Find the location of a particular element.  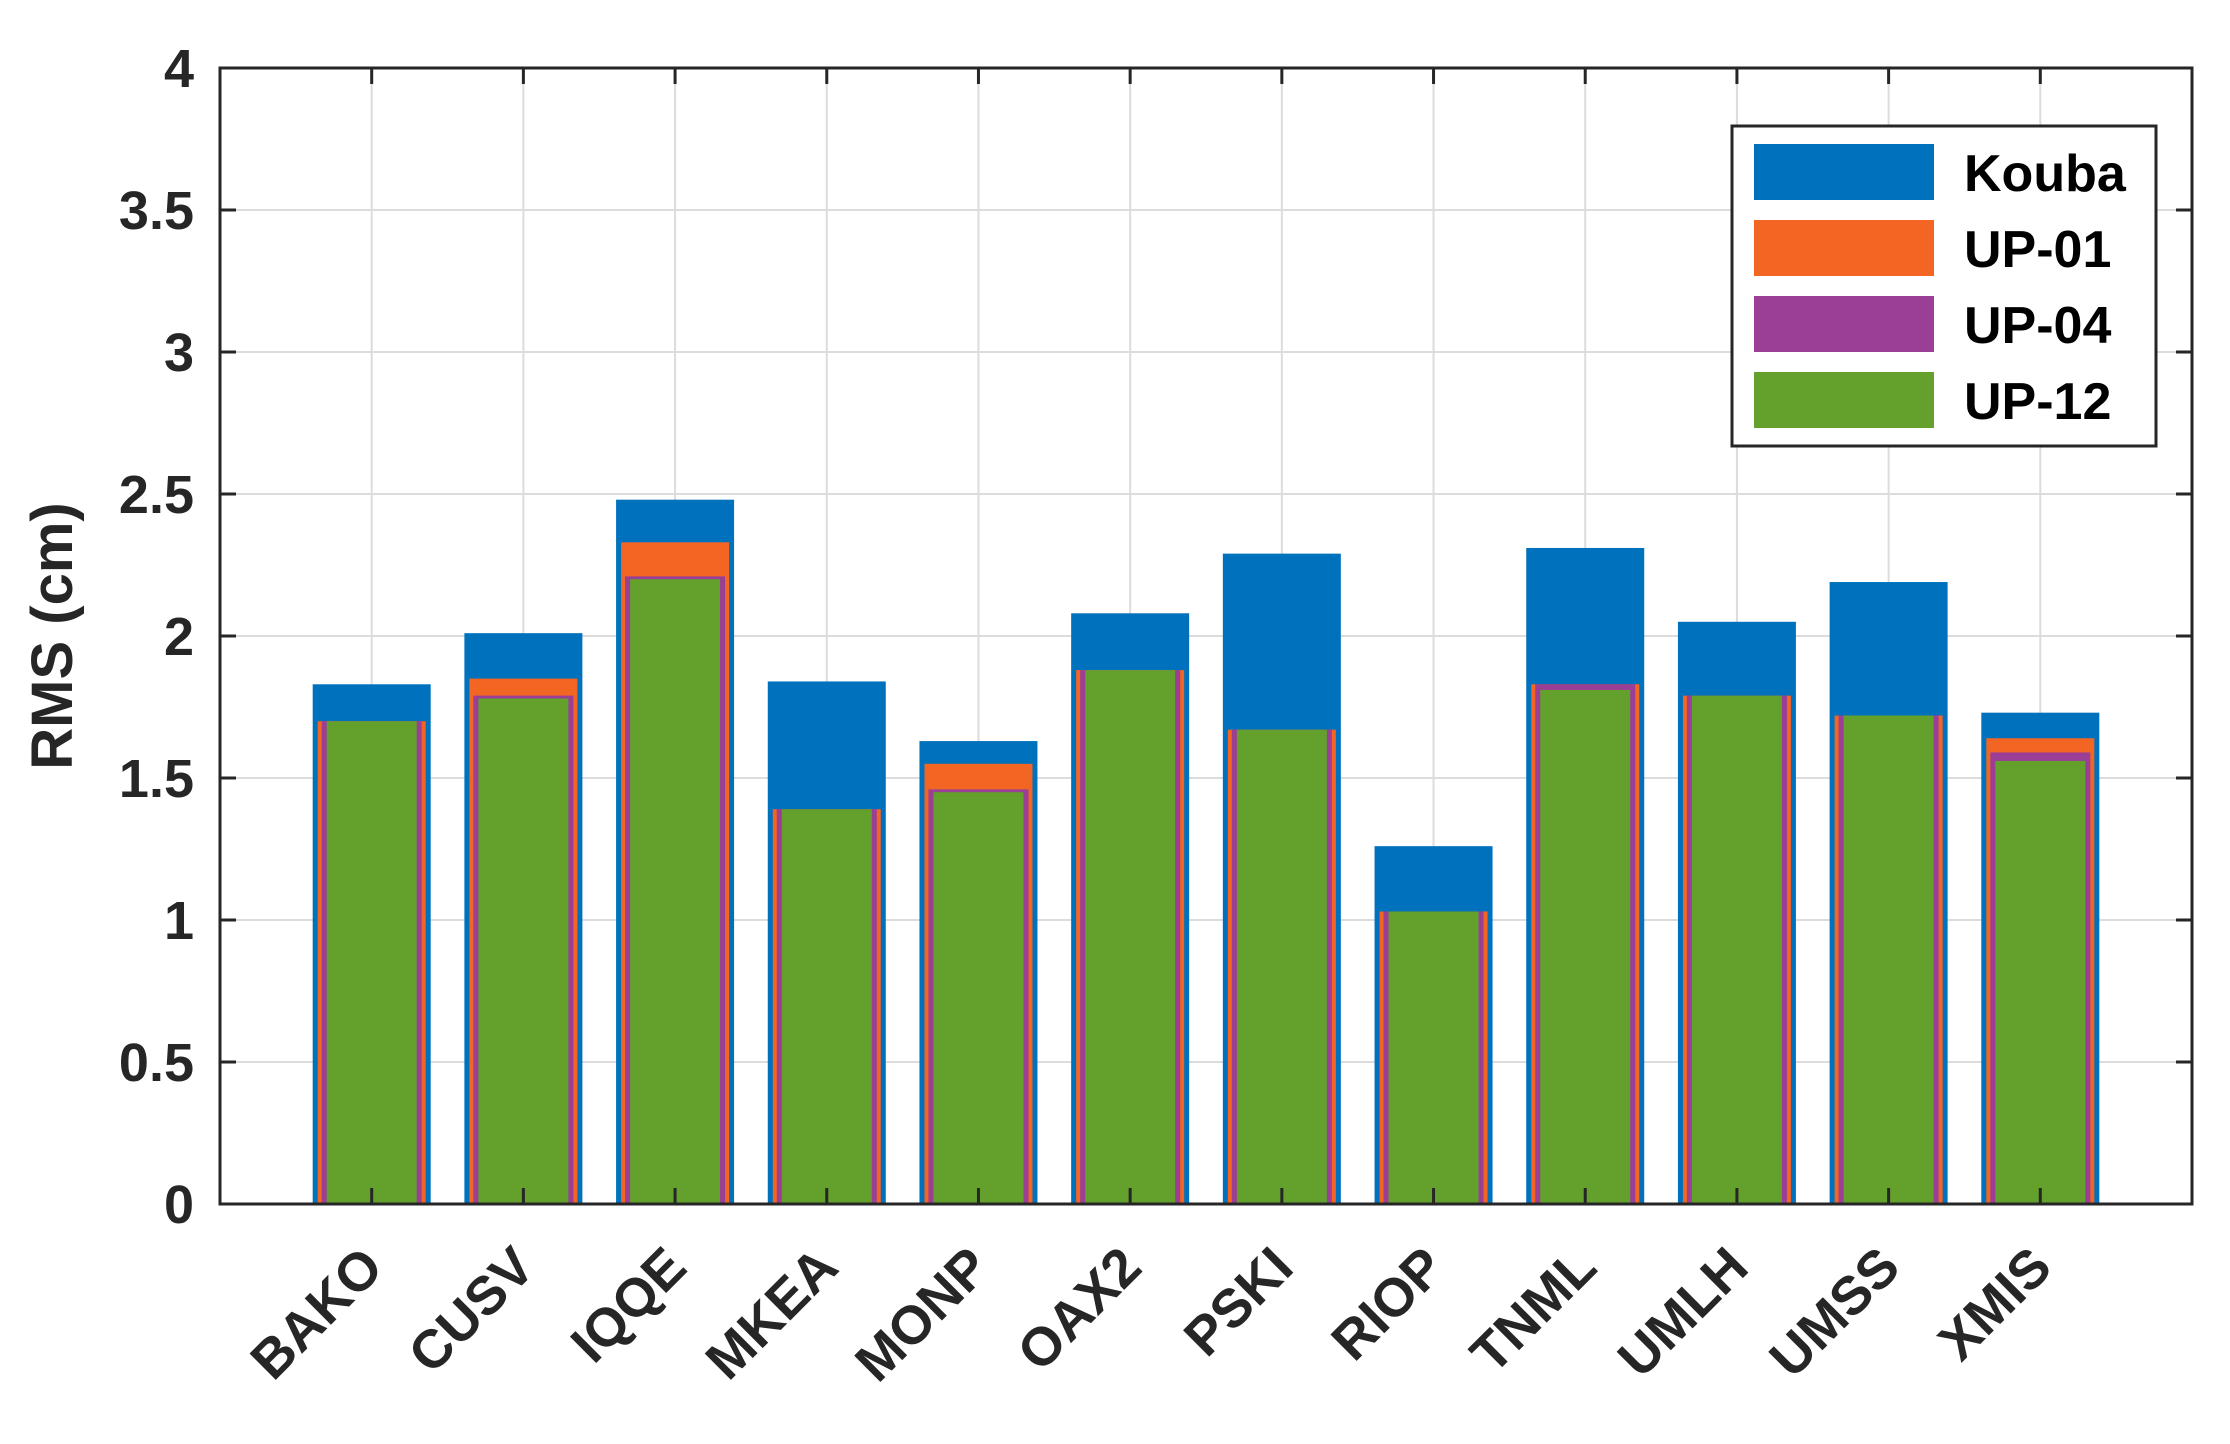

bar-up-12-mkea is located at coordinates (826, 1006).